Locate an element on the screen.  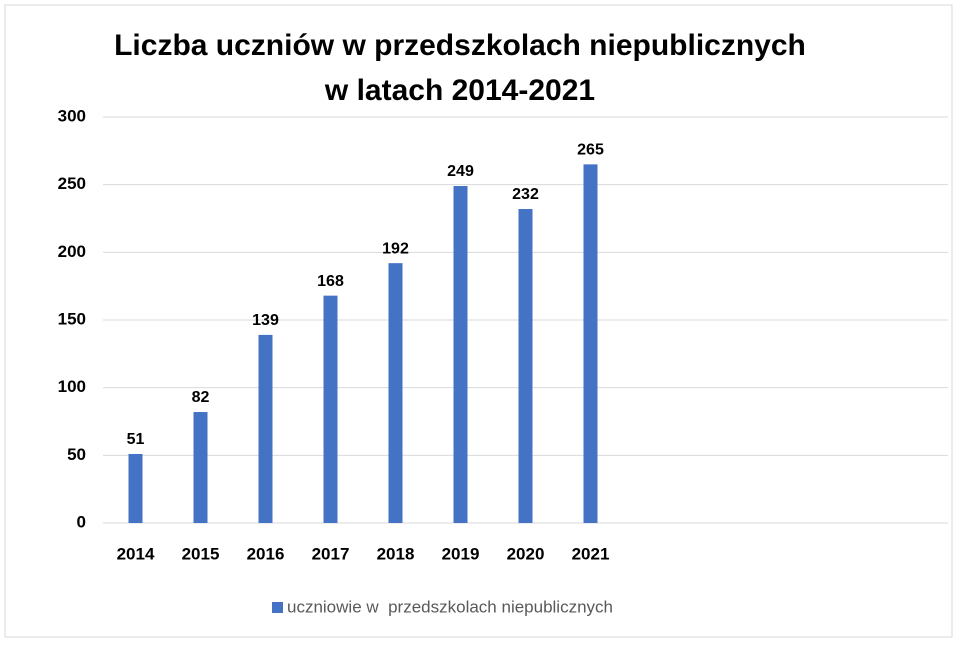
data-label: 249 is located at coordinates (460, 171).